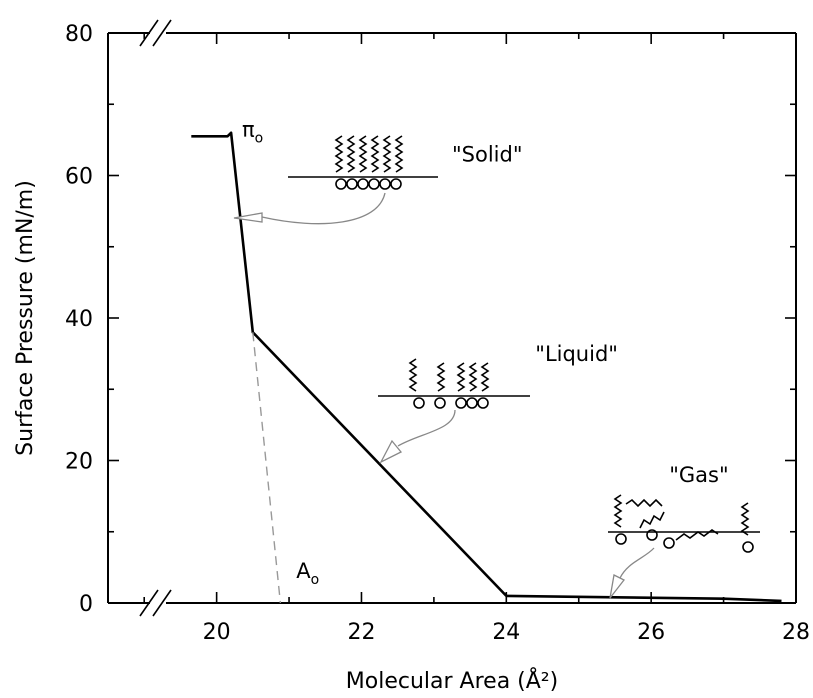 Image resolution: width=813 pixels, height=698 pixels. What do you see at coordinates (248, 217) in the screenshot?
I see `solid-arrow-head` at bounding box center [248, 217].